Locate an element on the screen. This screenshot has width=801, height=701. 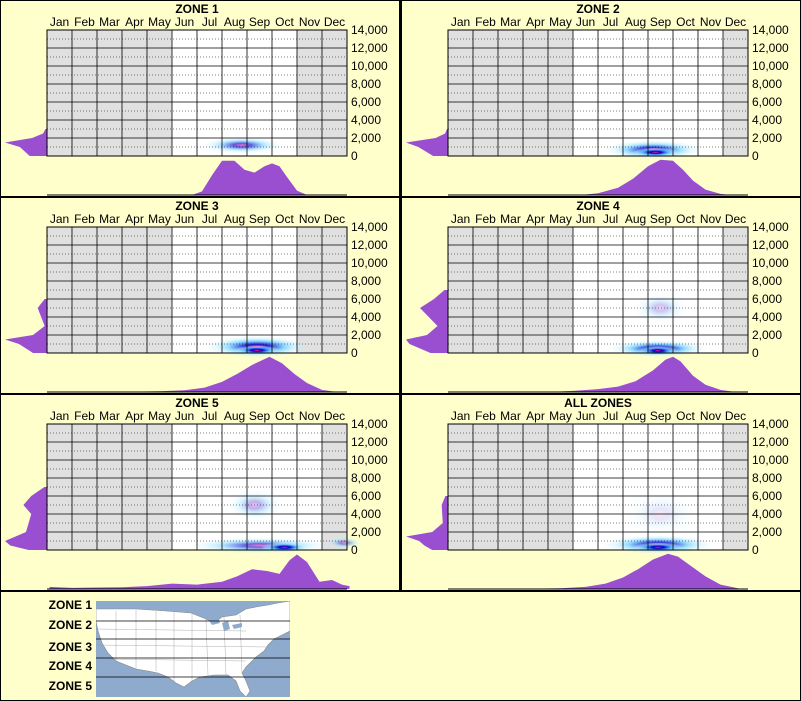
y-tick-label: 8,000 is located at coordinates (767, 281).